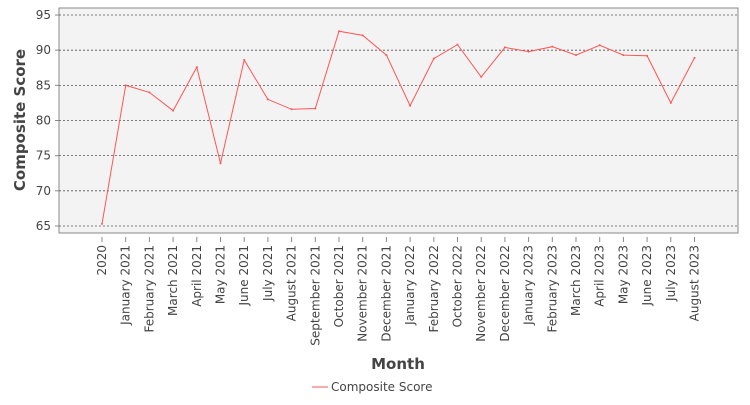  Describe the element at coordinates (43, 121) in the screenshot. I see `y-tick-label: 80` at that location.